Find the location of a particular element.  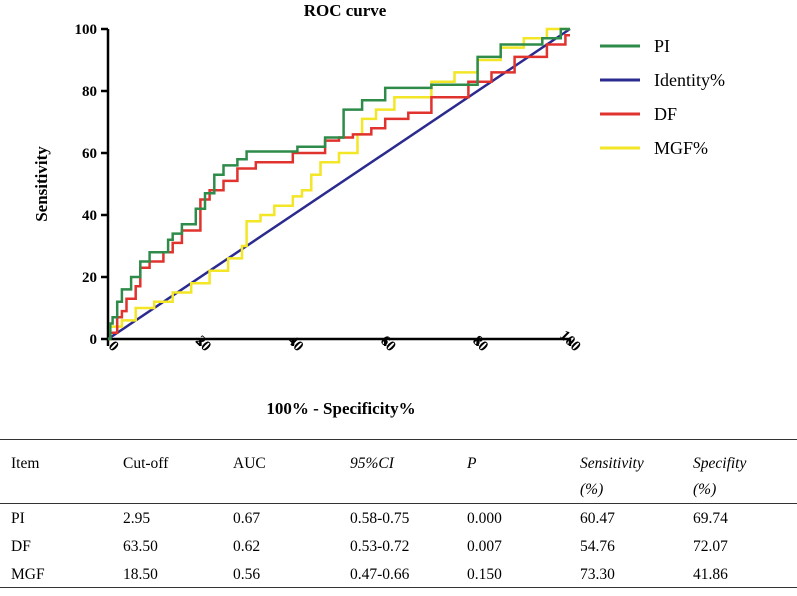

header-text: AUC is located at coordinates (249, 463).